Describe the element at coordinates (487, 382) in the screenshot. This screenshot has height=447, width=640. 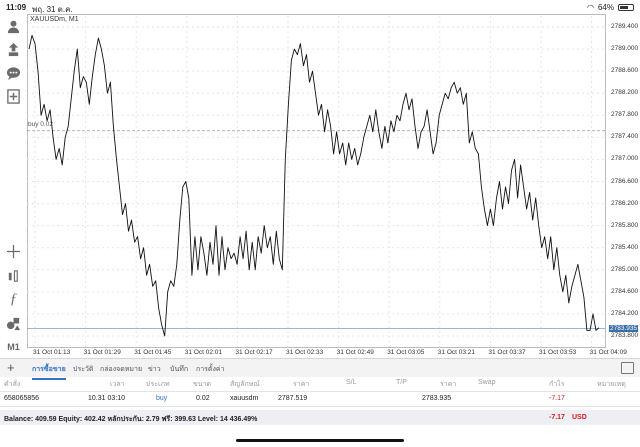
I see `col-swap: Swap` at that location.